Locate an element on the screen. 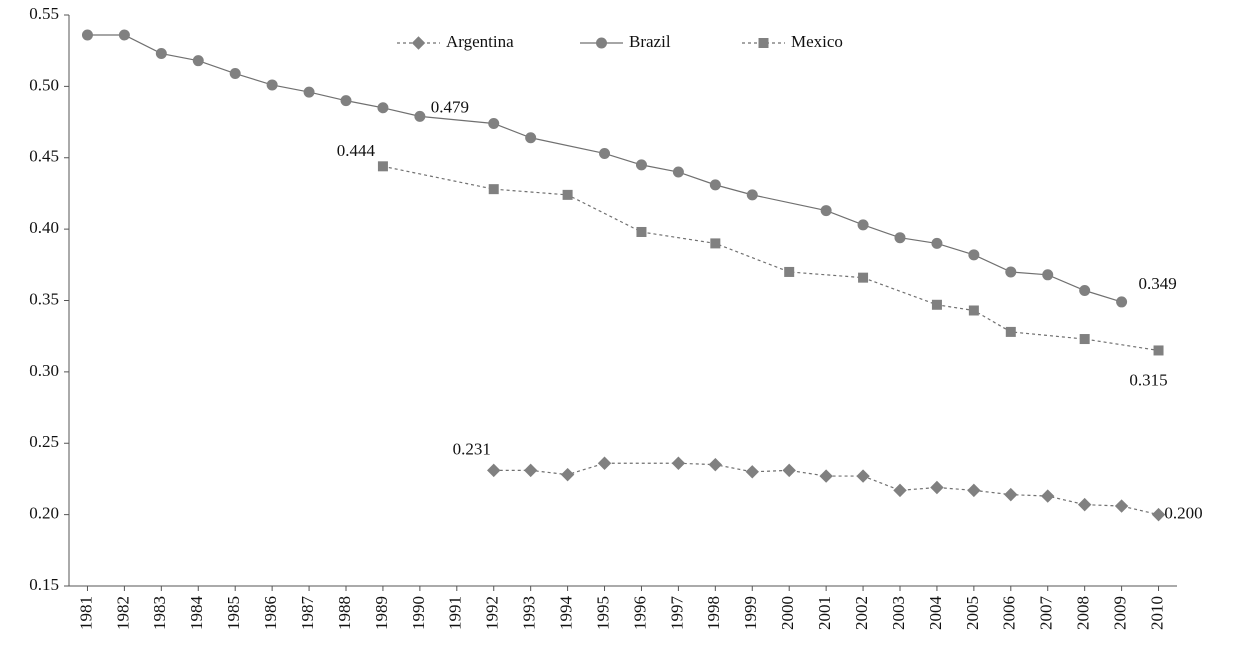 The height and width of the screenshot is (650, 1244). x-tick-label: 1989 is located at coordinates (381, 613).